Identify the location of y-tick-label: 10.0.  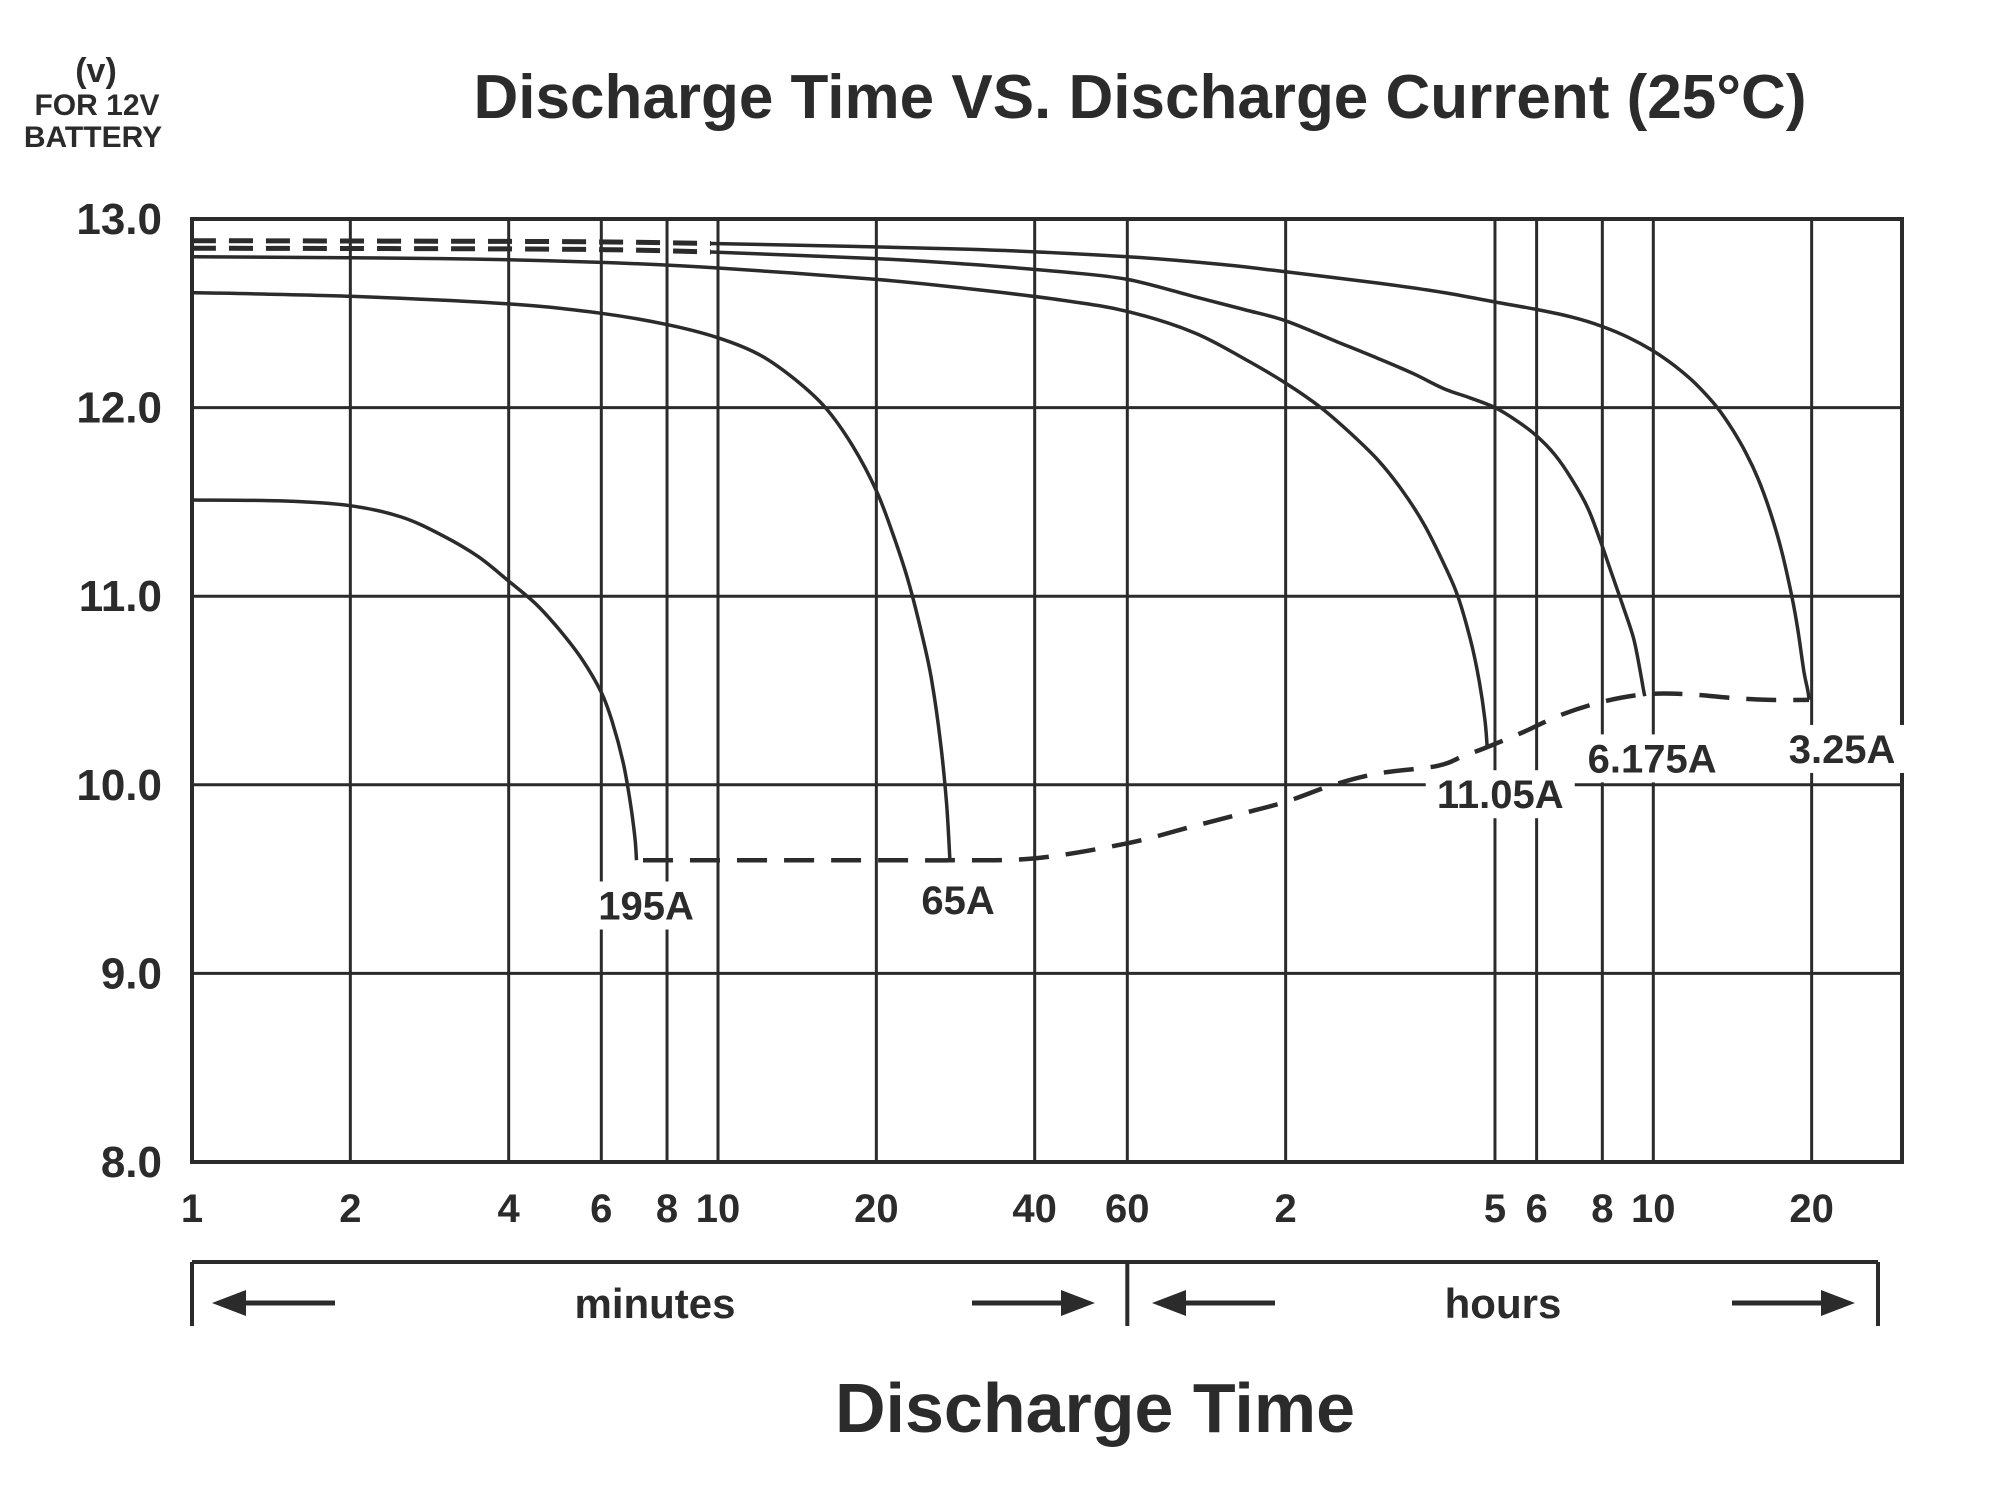
(119, 785).